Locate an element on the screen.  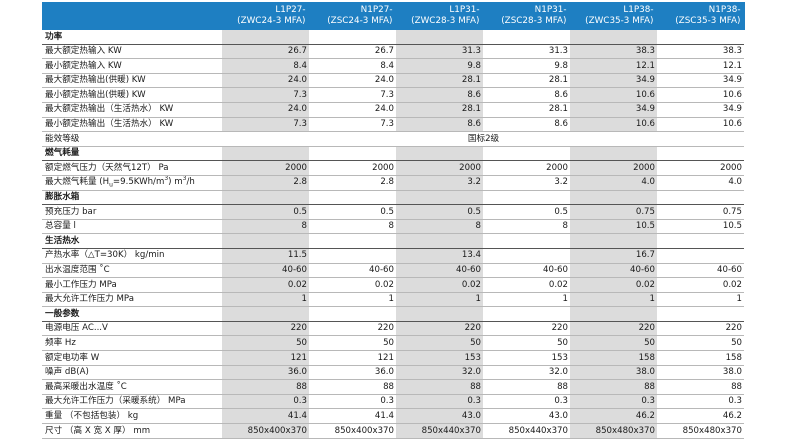
table-row: 电源电压 AC...V 220 220 220 220 220 220 is located at coordinates (393, 329).